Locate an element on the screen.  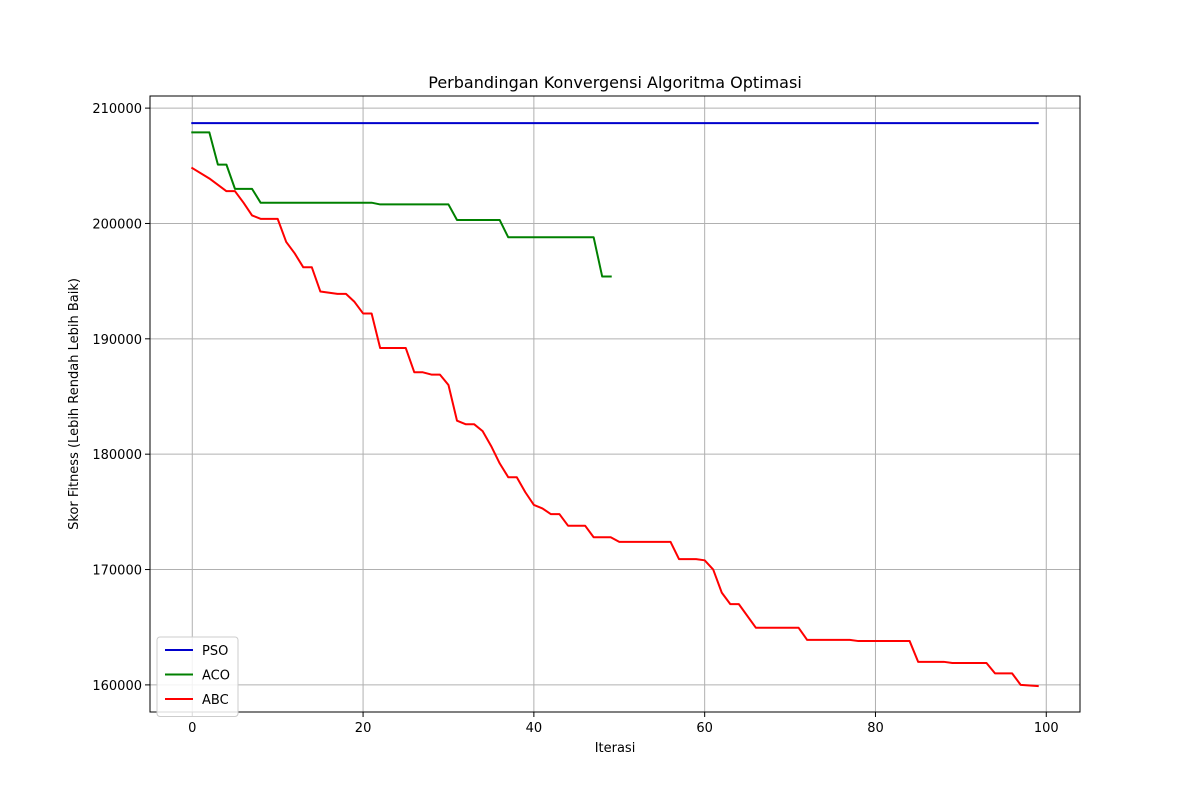
x-tick-label: 60 is located at coordinates (704, 728).